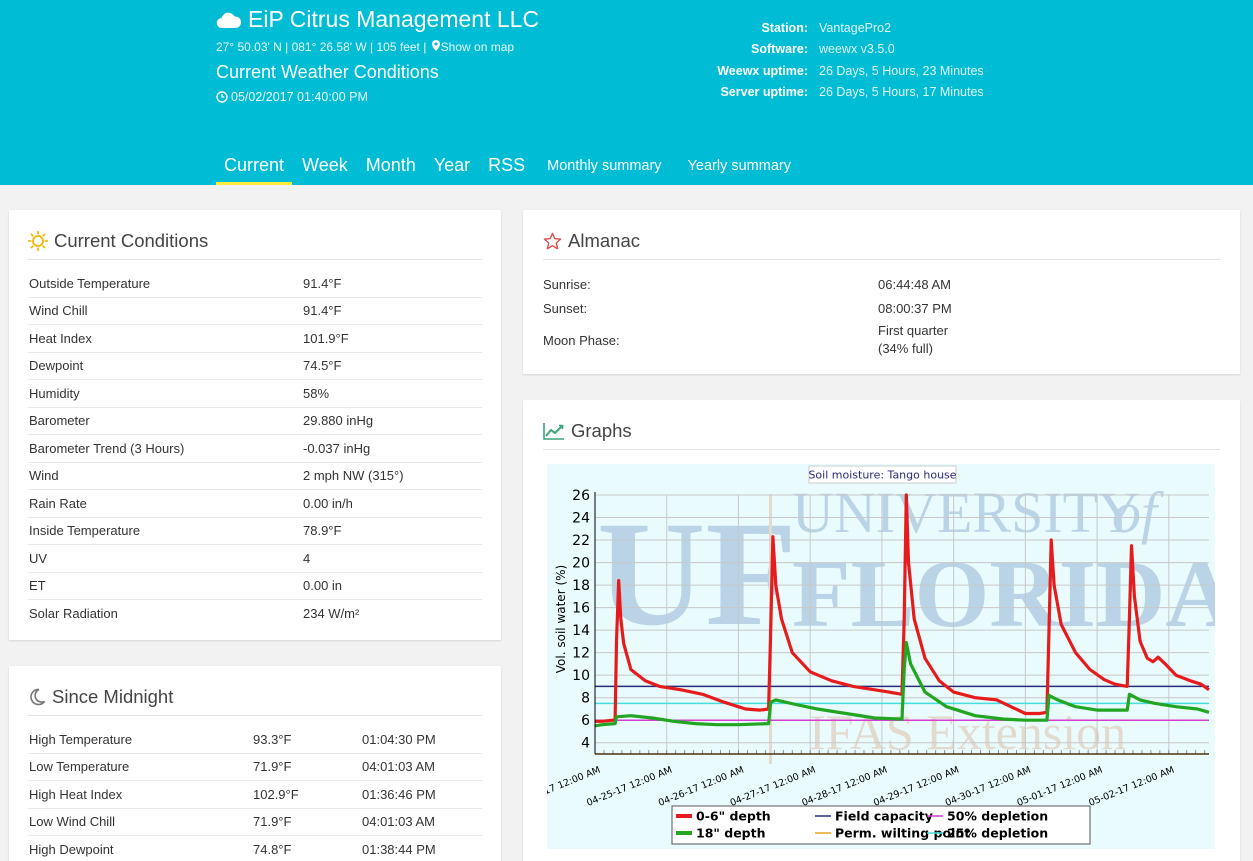 This screenshot has width=1253, height=861. What do you see at coordinates (338, 421) in the screenshot?
I see `conditions-value: 29.880 inHg` at bounding box center [338, 421].